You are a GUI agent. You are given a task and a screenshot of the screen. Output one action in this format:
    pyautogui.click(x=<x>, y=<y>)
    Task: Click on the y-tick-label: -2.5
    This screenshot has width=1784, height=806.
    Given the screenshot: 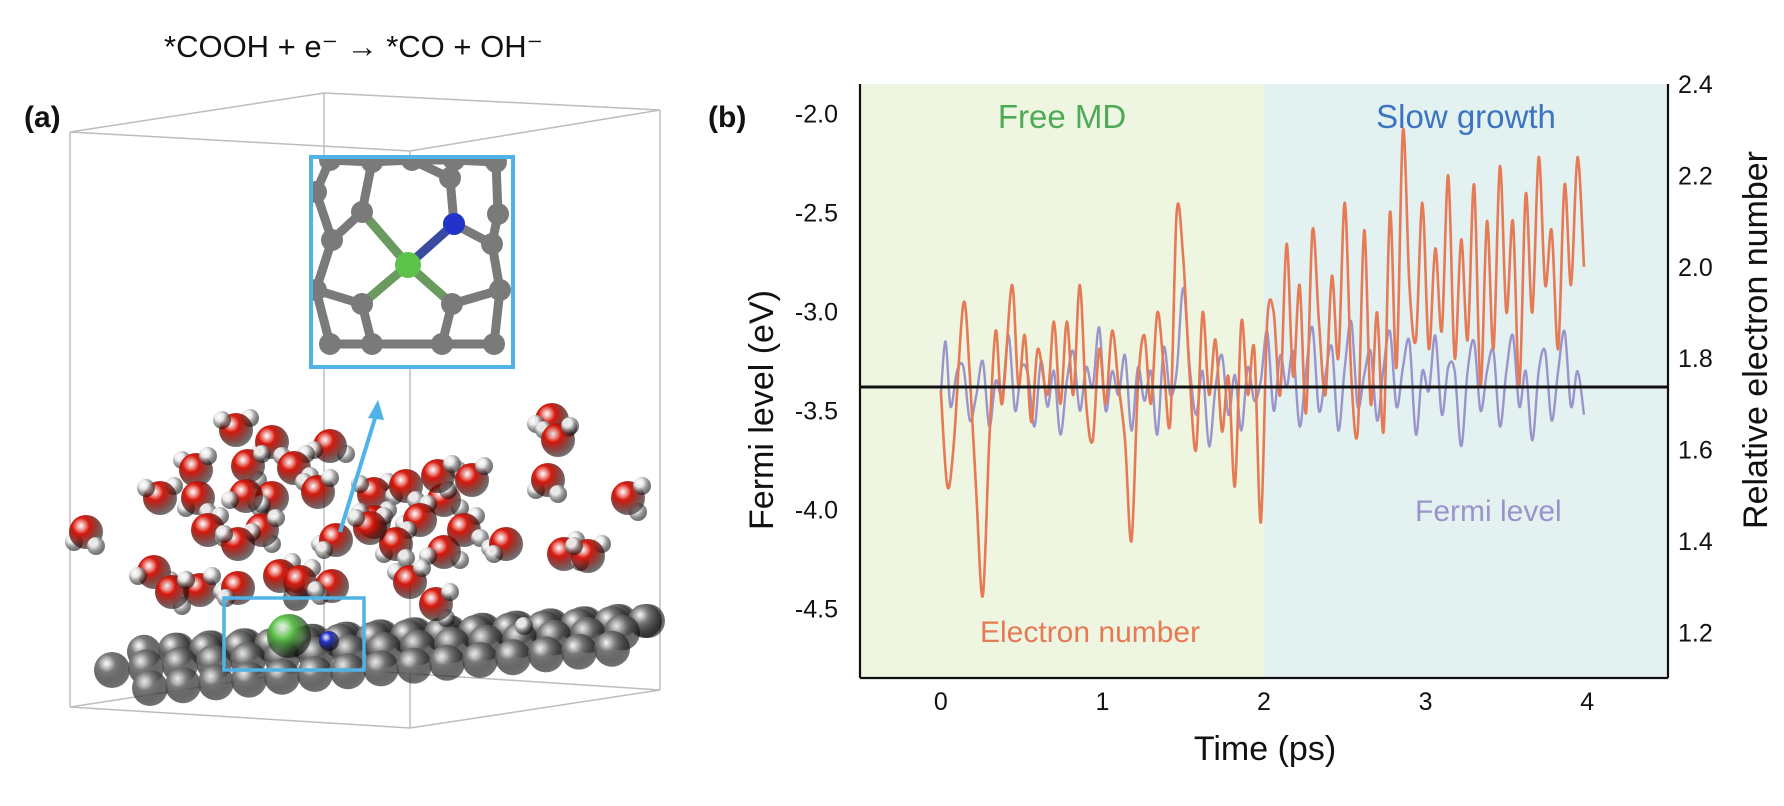 What is the action you would take?
    pyautogui.click(x=816, y=214)
    